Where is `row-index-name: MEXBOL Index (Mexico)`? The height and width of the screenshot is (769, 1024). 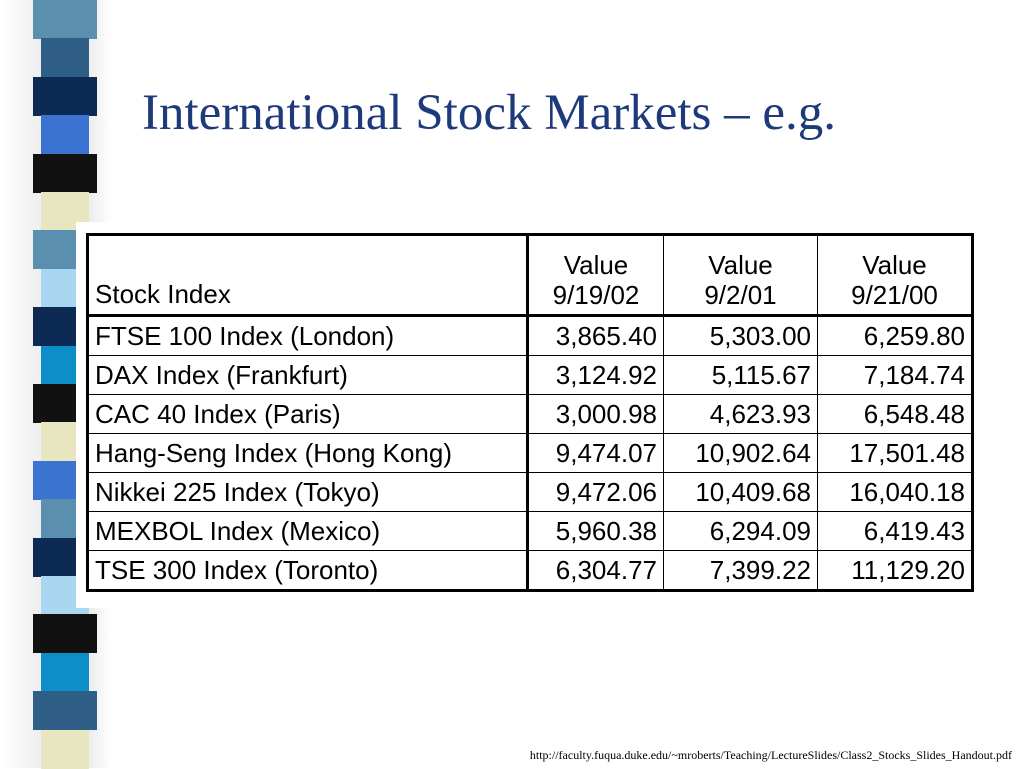 row-index-name: MEXBOL Index (Mexico) is located at coordinates (308, 531).